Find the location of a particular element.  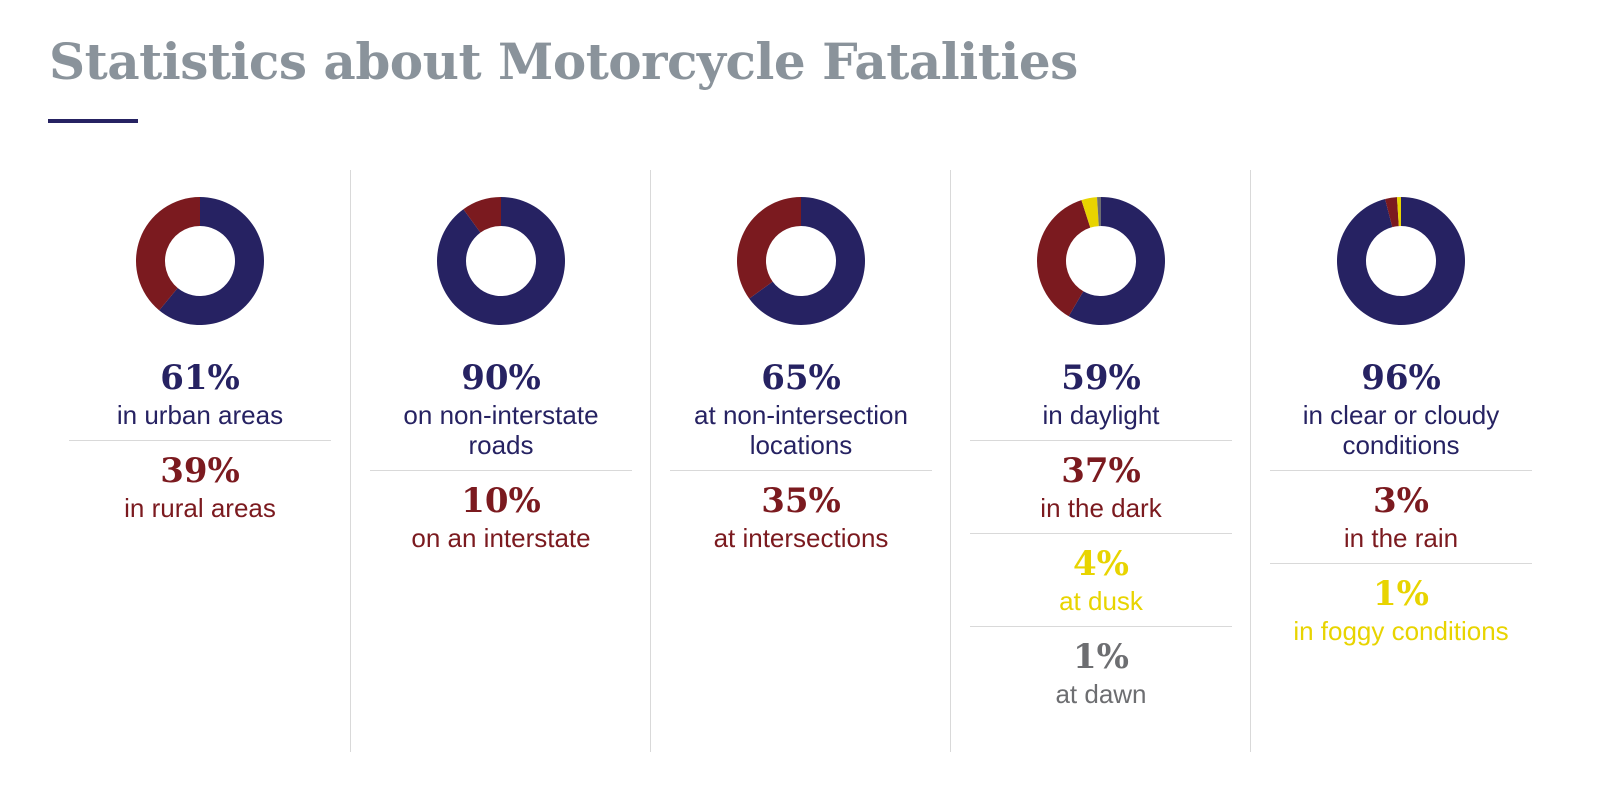

stat-percent: 39% is located at coordinates (200, 471).